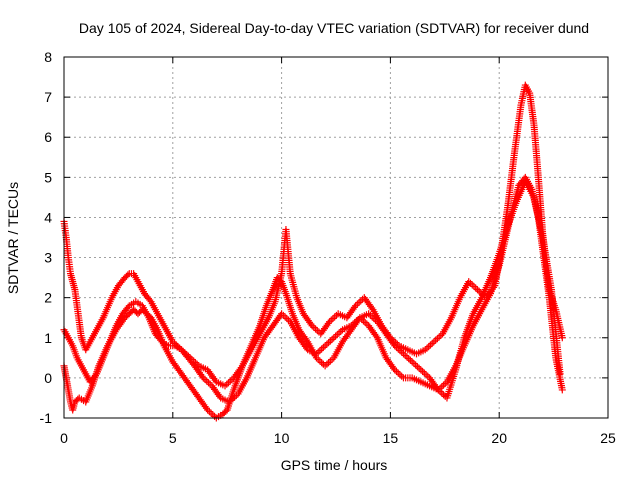 The image size is (640, 480). What do you see at coordinates (64, 438) in the screenshot?
I see `x-tick-label: 0` at bounding box center [64, 438].